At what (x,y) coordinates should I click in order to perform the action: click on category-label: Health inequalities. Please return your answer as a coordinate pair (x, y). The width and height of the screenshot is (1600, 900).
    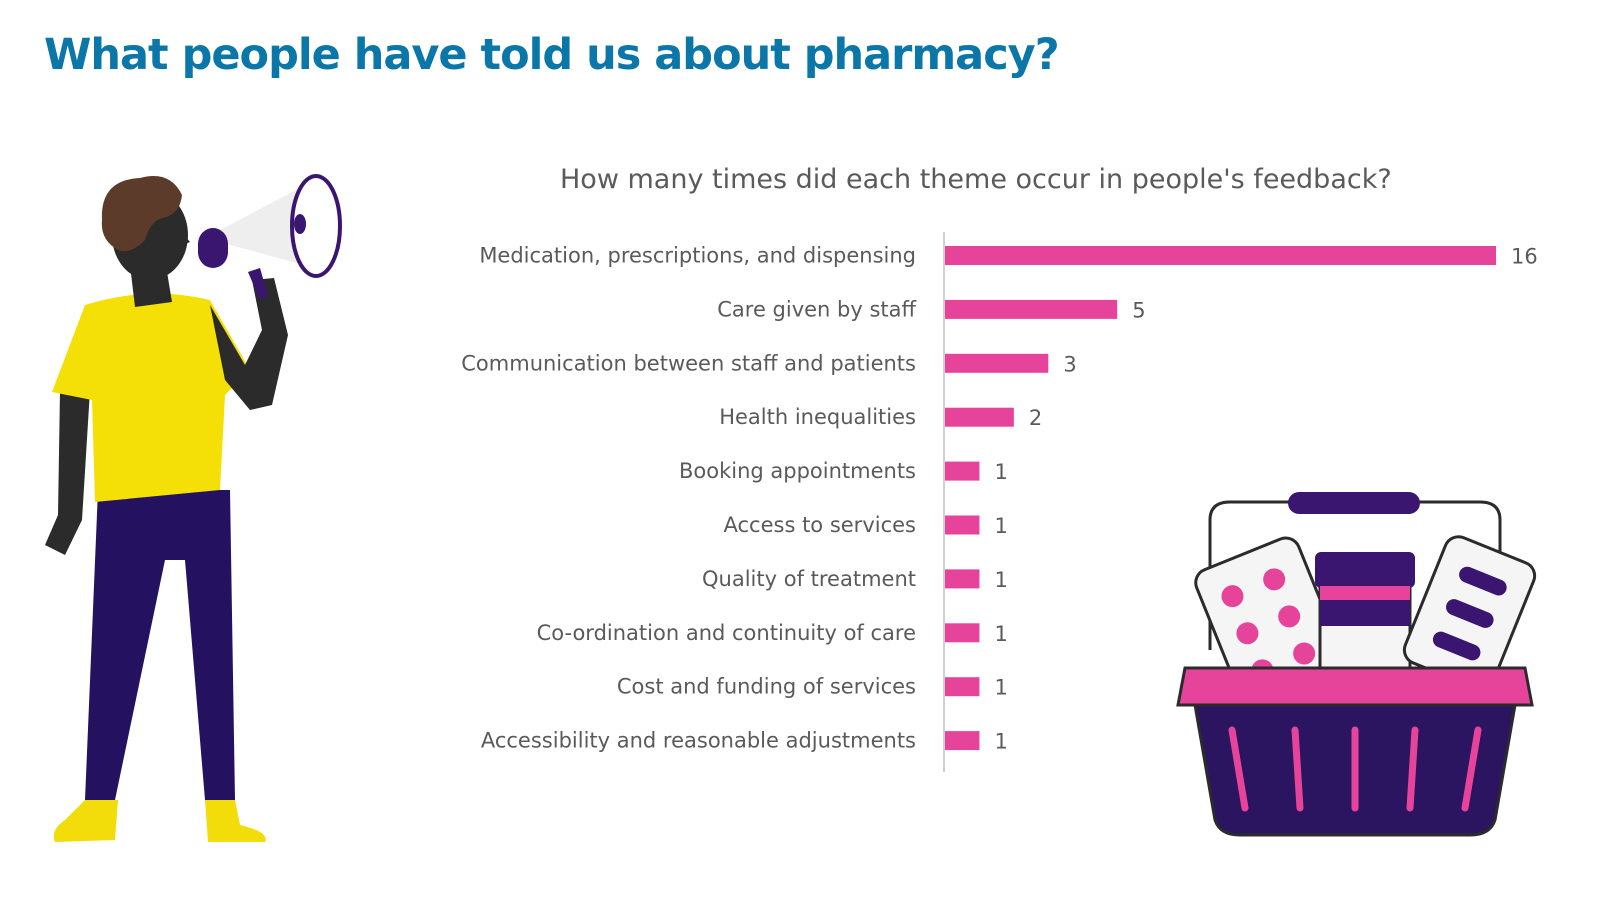
    Looking at the image, I should click on (817, 417).